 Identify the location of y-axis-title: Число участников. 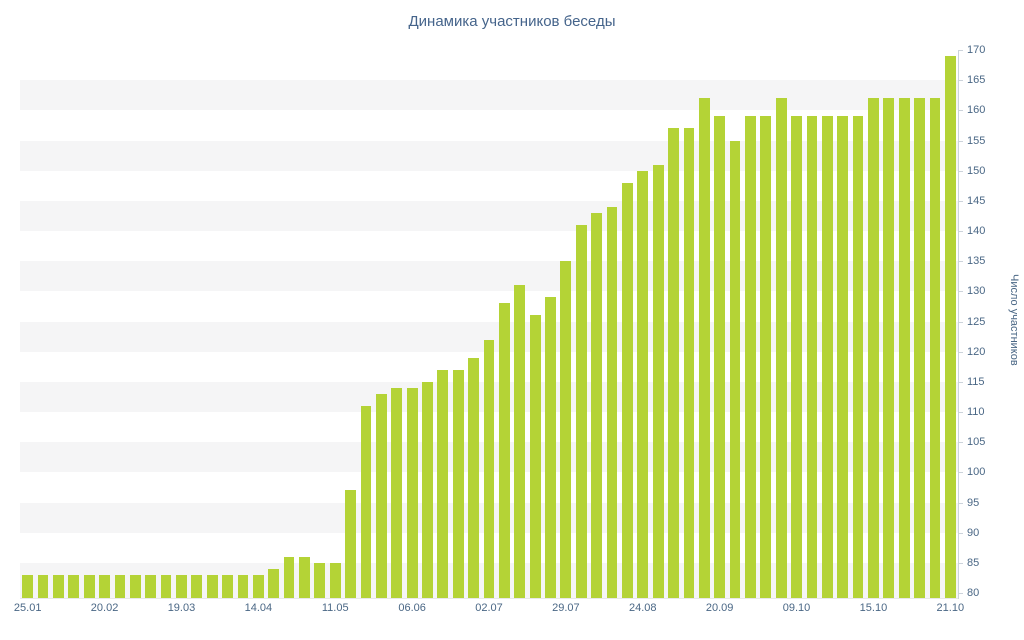
(1014, 320).